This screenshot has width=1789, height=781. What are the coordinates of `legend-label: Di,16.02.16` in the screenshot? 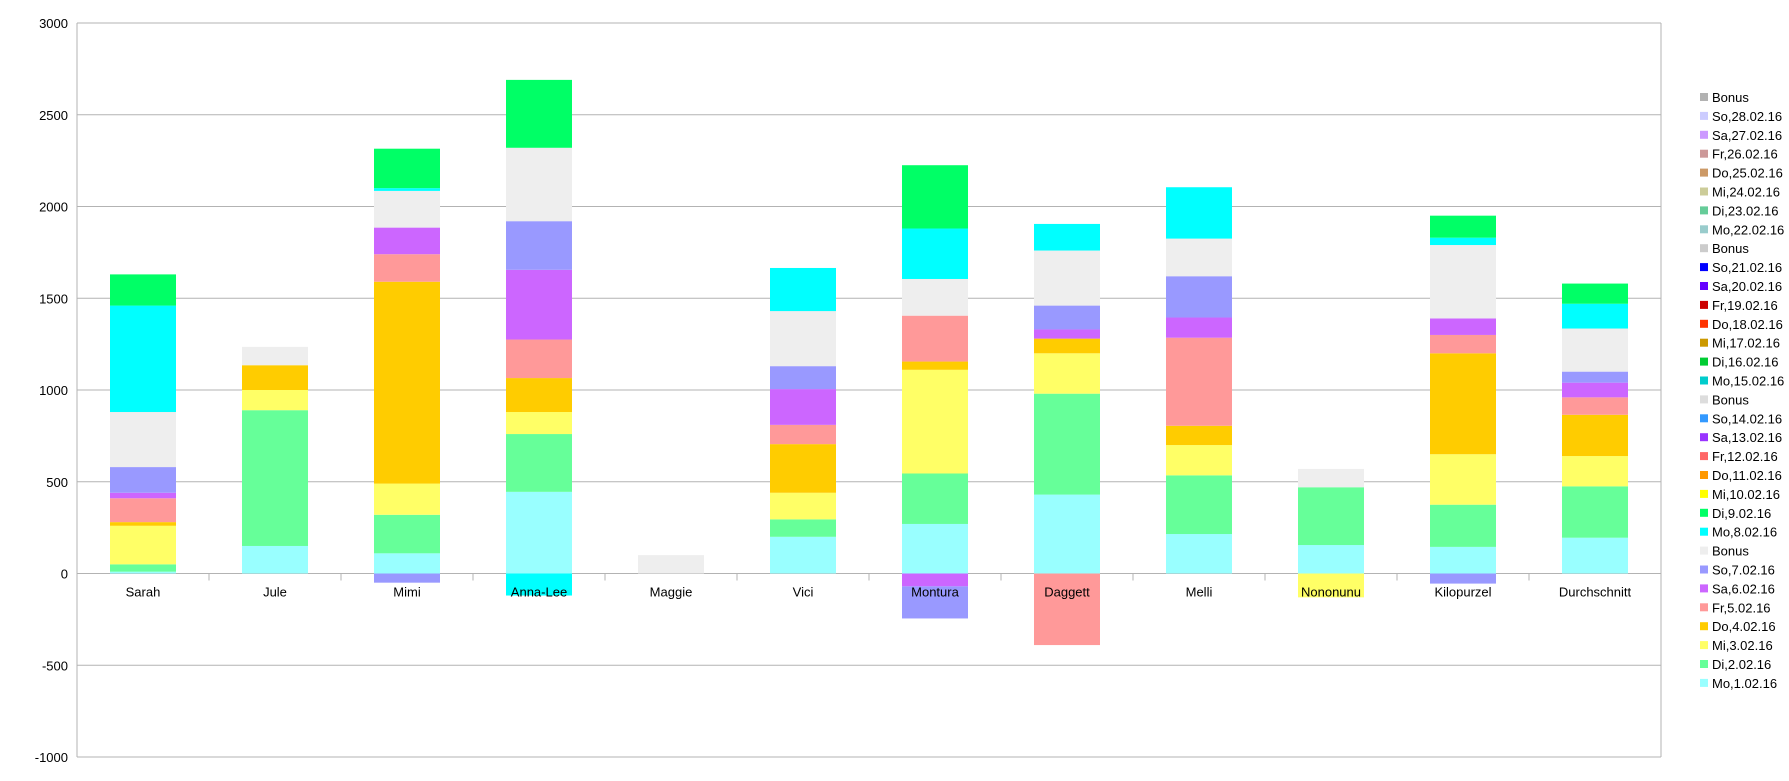 It's located at (1745, 362).